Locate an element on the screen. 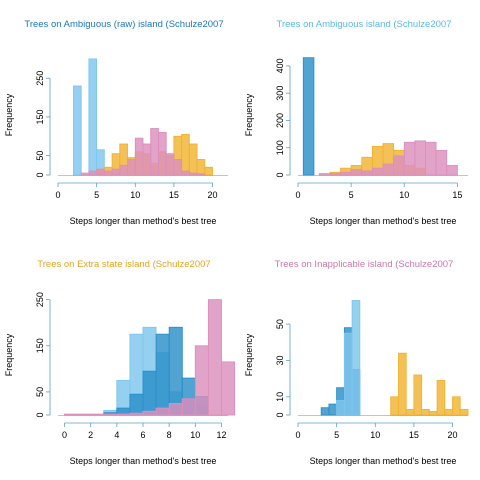  x-tick-label: 8 is located at coordinates (169, 435).